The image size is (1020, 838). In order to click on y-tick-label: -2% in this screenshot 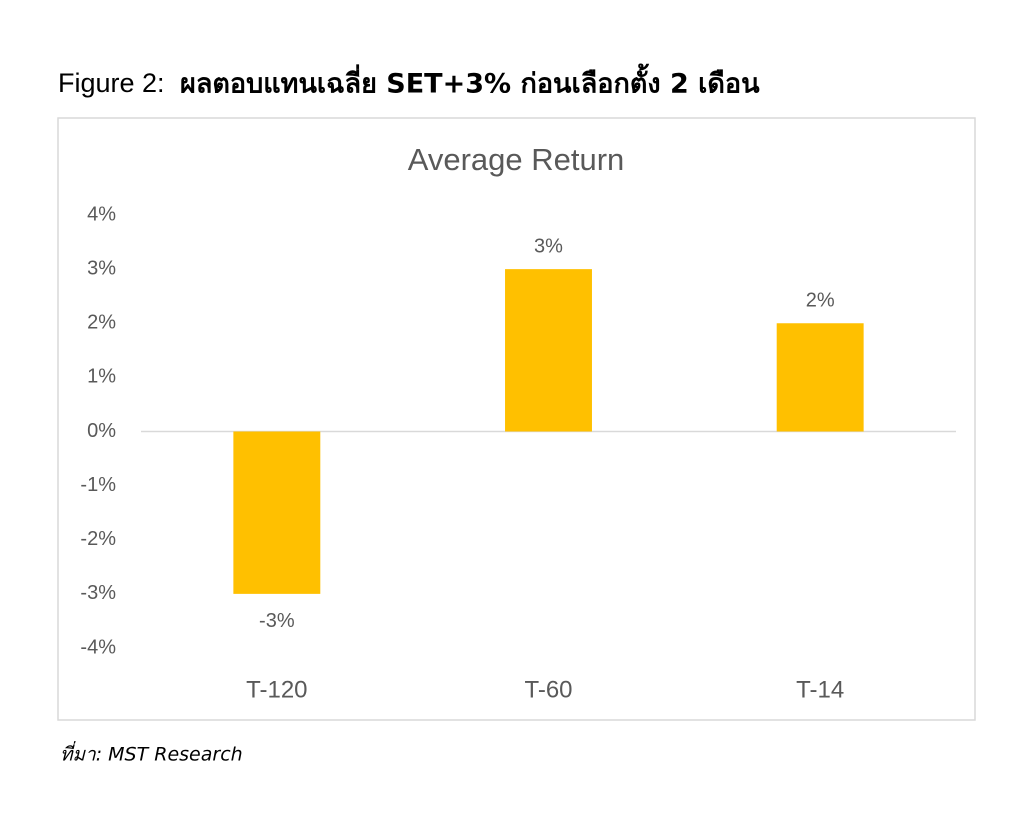, I will do `click(98, 539)`.